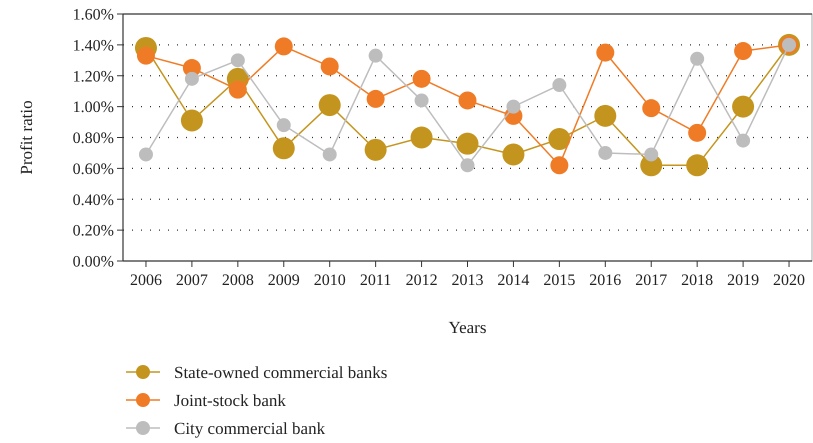  Describe the element at coordinates (93, 169) in the screenshot. I see `y-tick-label: 0.60%` at that location.